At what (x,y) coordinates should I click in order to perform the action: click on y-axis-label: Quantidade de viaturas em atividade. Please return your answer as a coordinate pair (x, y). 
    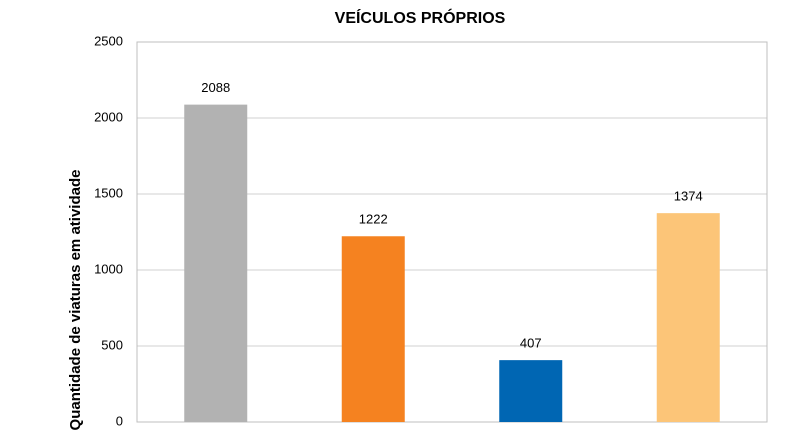
    Looking at the image, I should click on (75, 300).